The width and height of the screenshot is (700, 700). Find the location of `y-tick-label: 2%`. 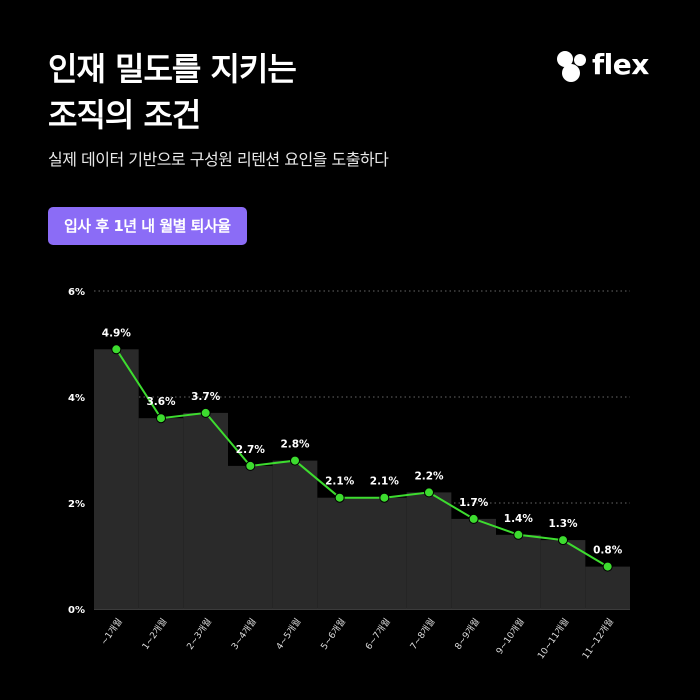

y-tick-label: 2% is located at coordinates (76, 504).